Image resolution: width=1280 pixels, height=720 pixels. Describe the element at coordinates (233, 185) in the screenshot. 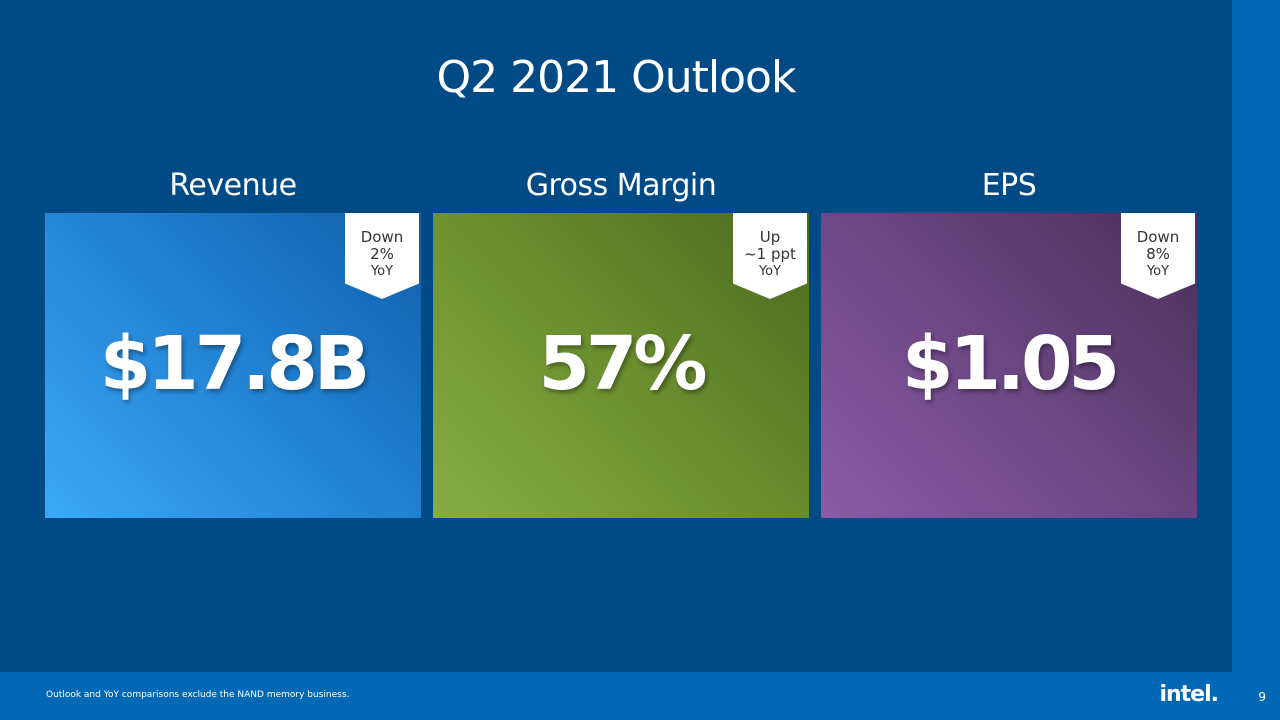

I see `card-heading: Revenue` at that location.